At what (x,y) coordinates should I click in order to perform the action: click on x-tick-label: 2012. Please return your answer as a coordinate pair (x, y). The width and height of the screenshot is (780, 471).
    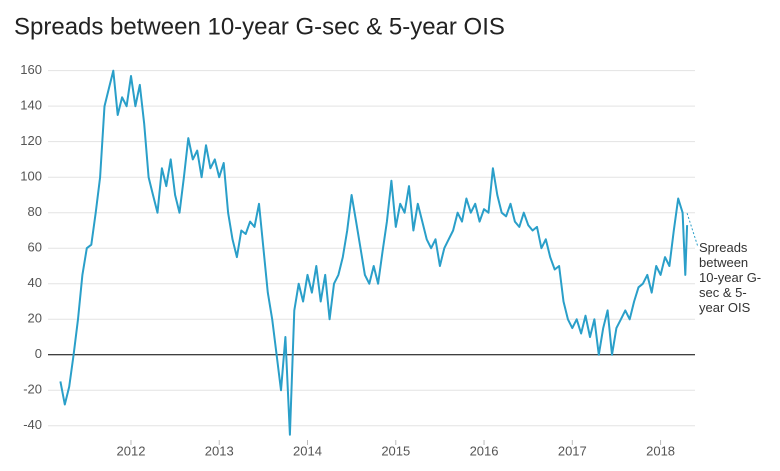
    Looking at the image, I should click on (131, 450).